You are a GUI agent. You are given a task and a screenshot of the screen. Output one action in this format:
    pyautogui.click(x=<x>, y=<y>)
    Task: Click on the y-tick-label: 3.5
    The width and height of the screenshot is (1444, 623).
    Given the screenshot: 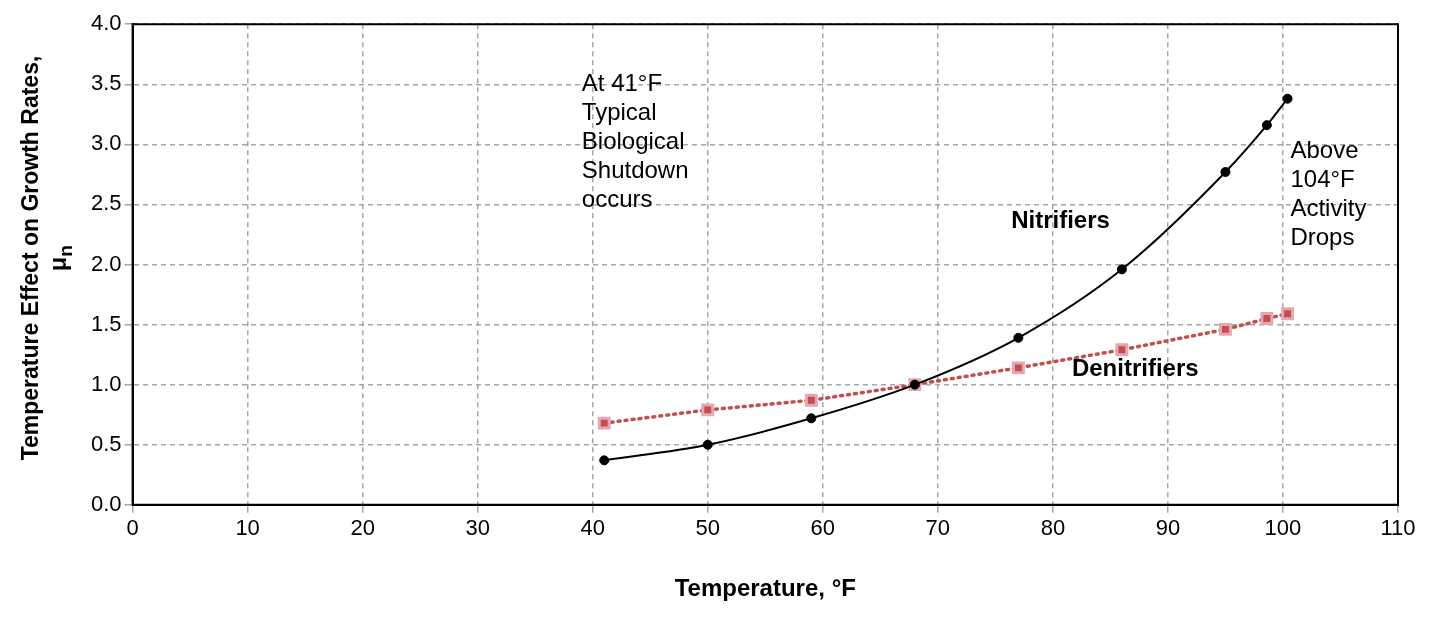 What is the action you would take?
    pyautogui.click(x=106, y=83)
    